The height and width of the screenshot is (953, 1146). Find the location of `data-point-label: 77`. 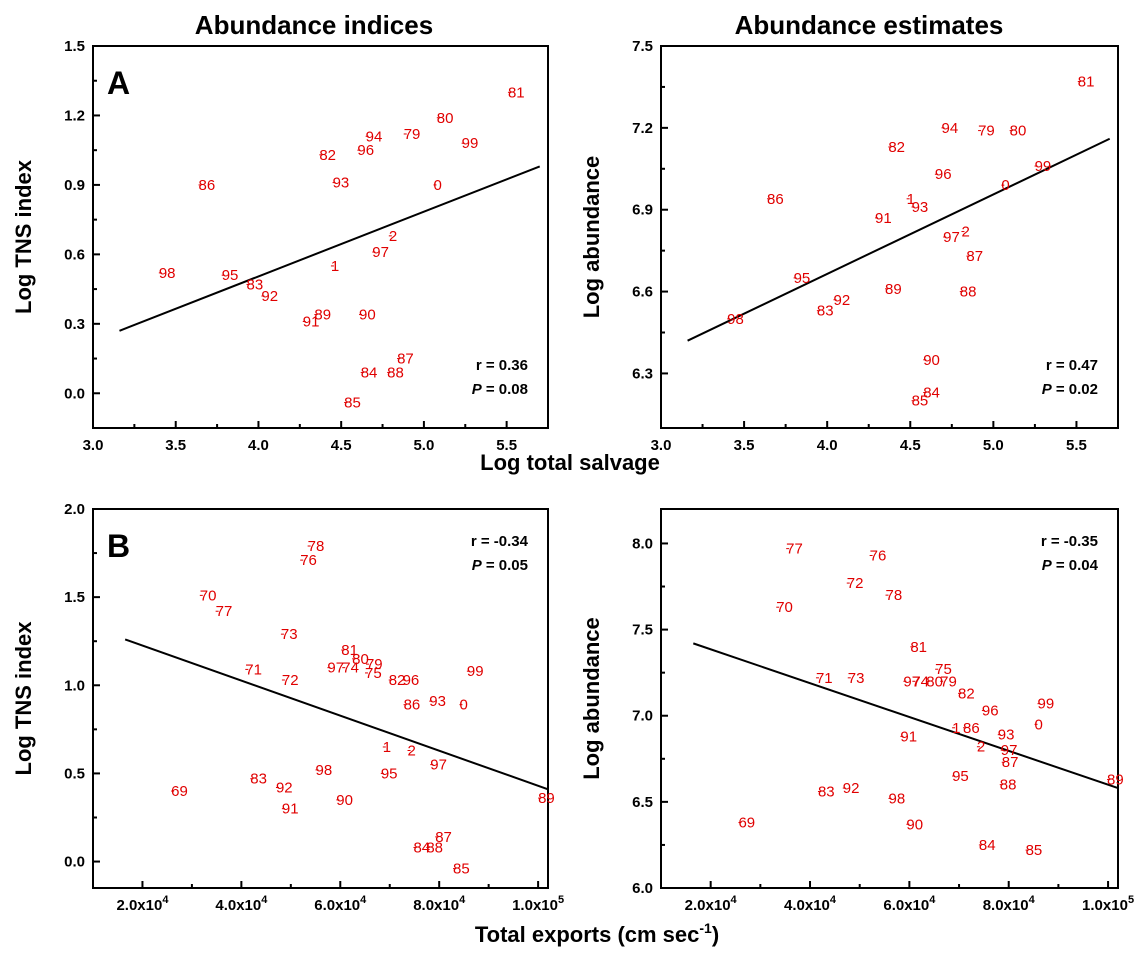

data-point-label: 77 is located at coordinates (224, 611).